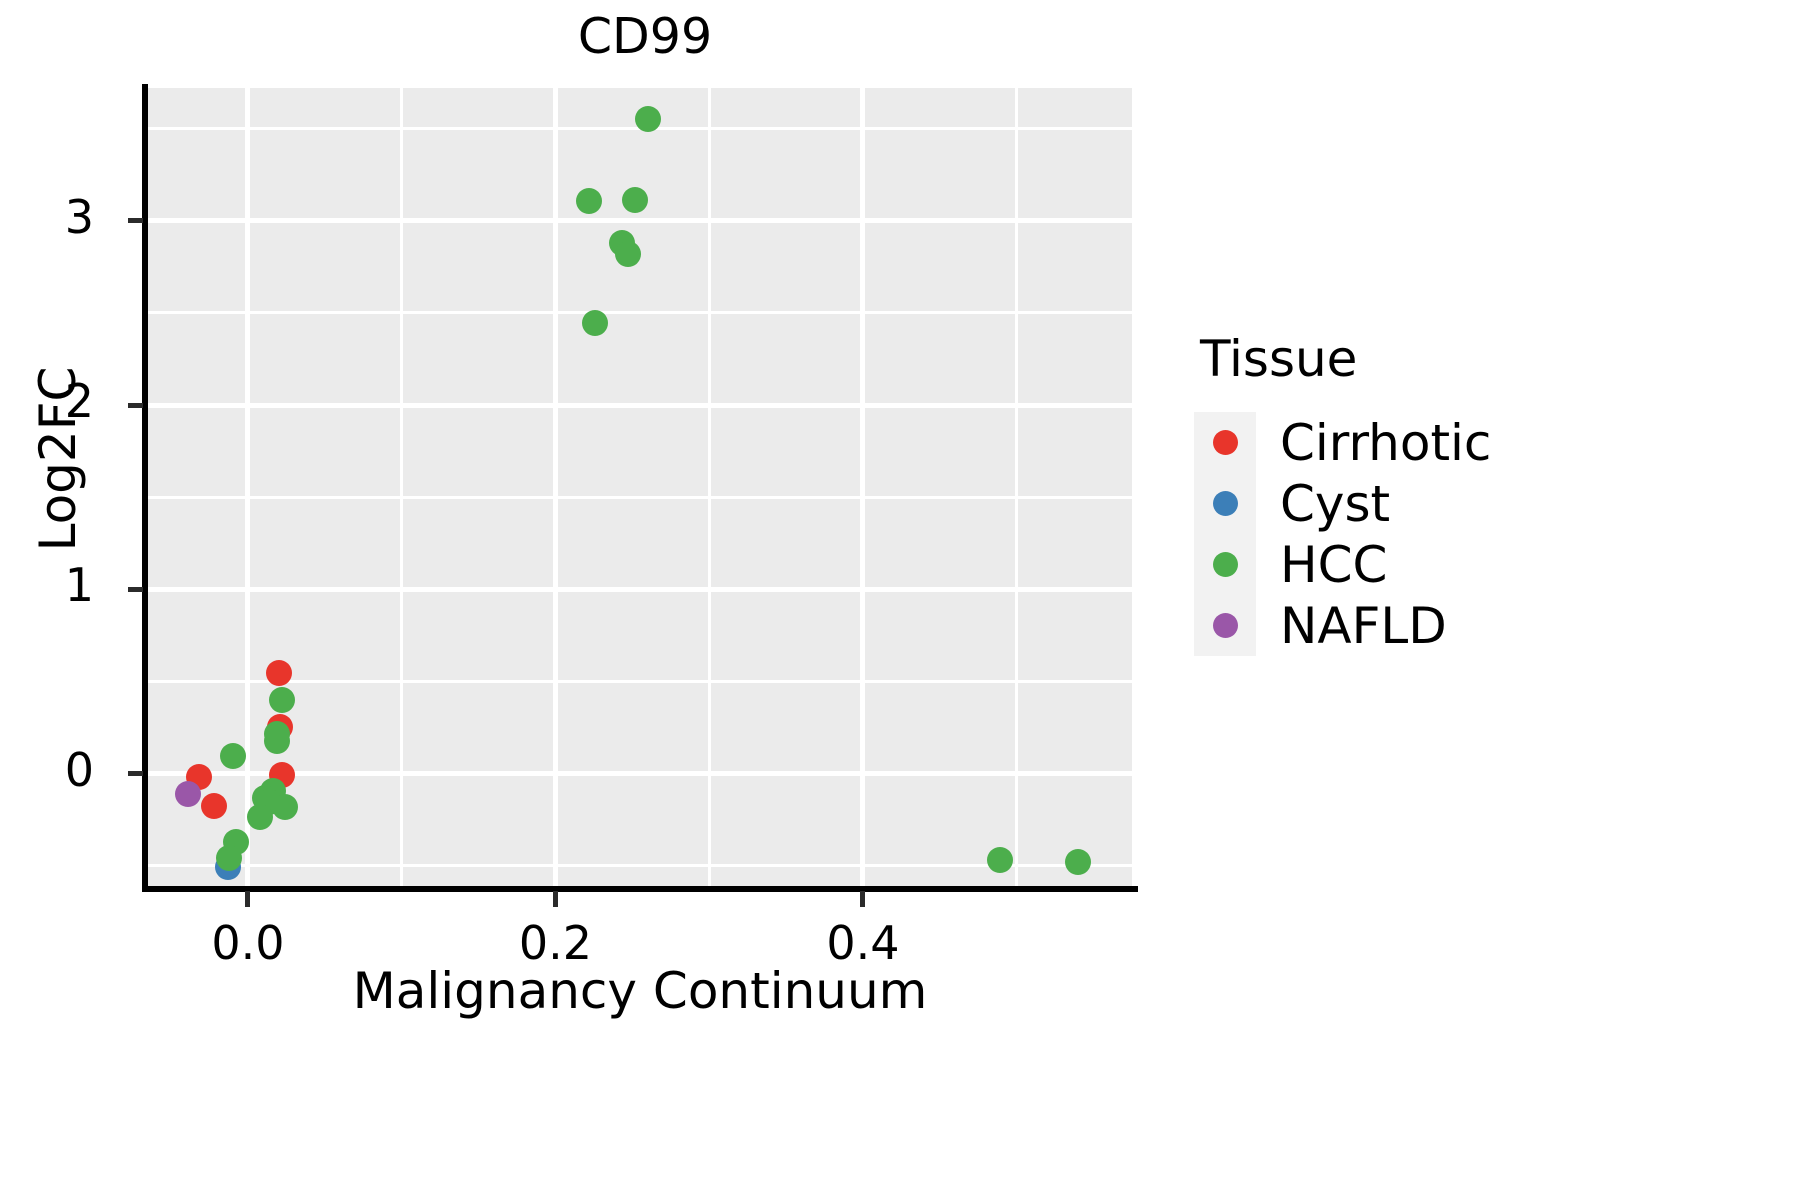  I want to click on legend-item-hcc: HCC, so click(1406, 564).